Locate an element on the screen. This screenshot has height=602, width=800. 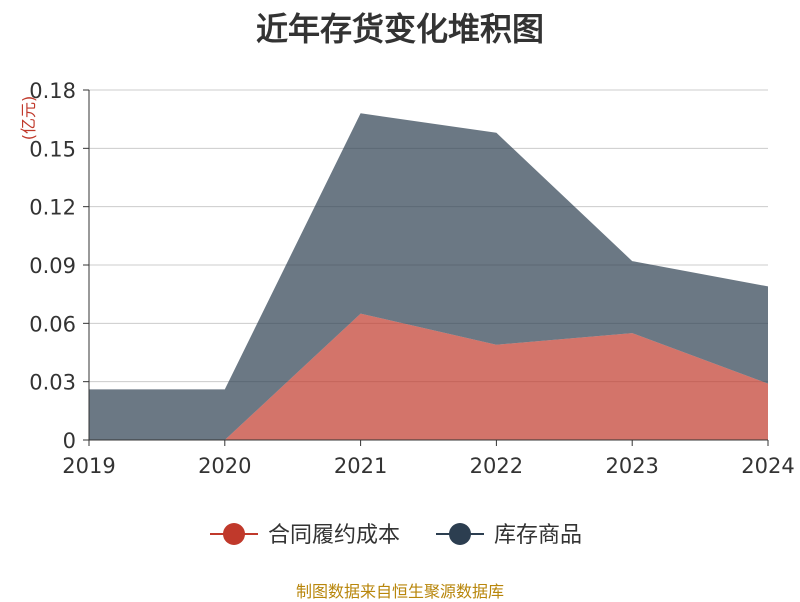
y-tick-label: 0 is located at coordinates (69, 441).